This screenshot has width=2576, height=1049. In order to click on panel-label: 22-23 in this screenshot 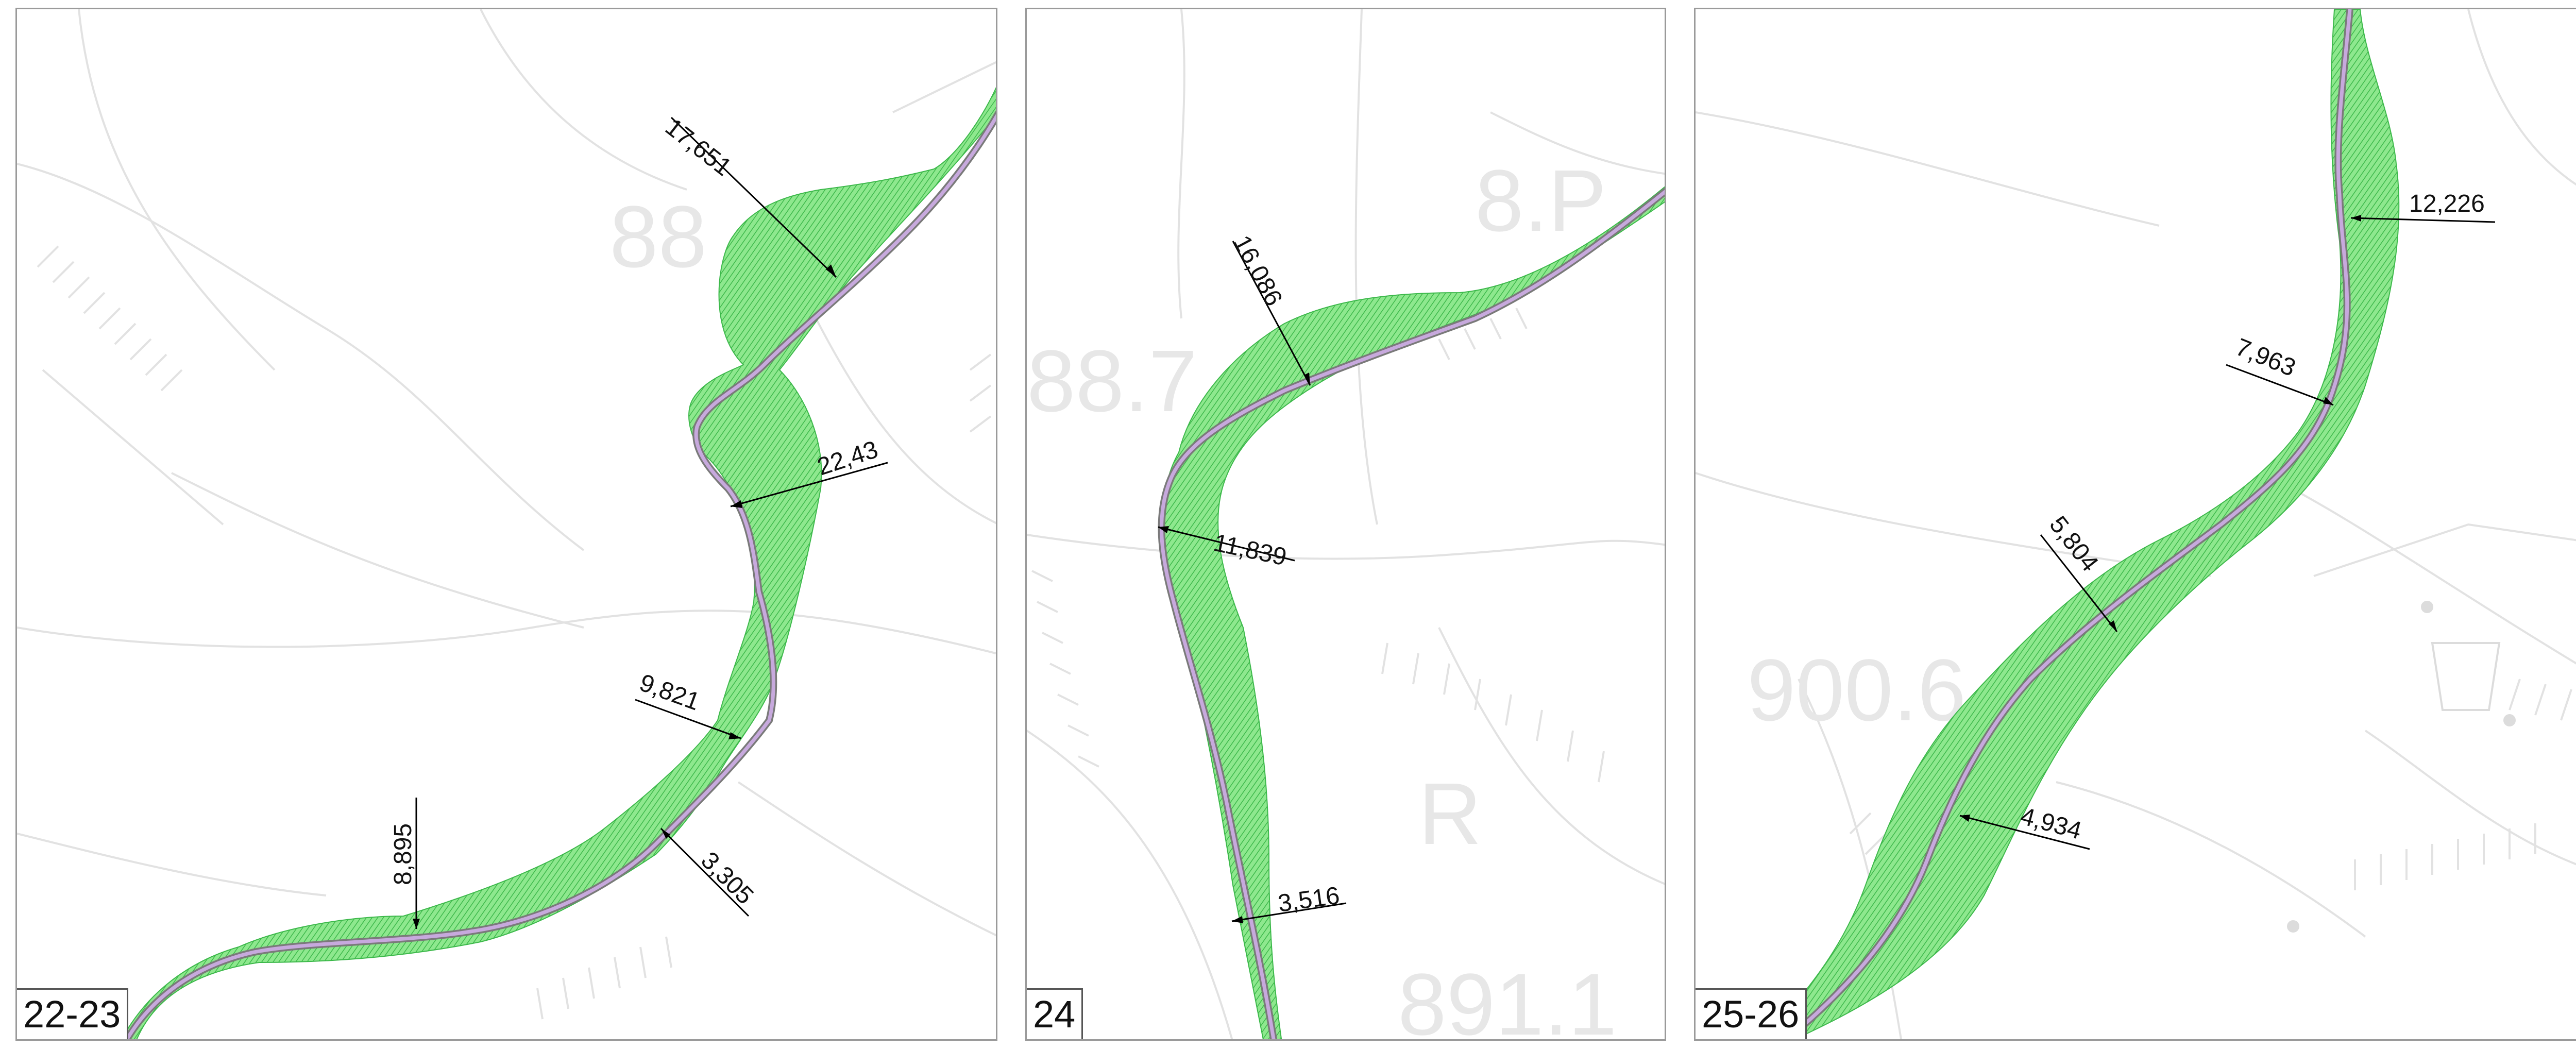, I will do `click(73, 1013)`.